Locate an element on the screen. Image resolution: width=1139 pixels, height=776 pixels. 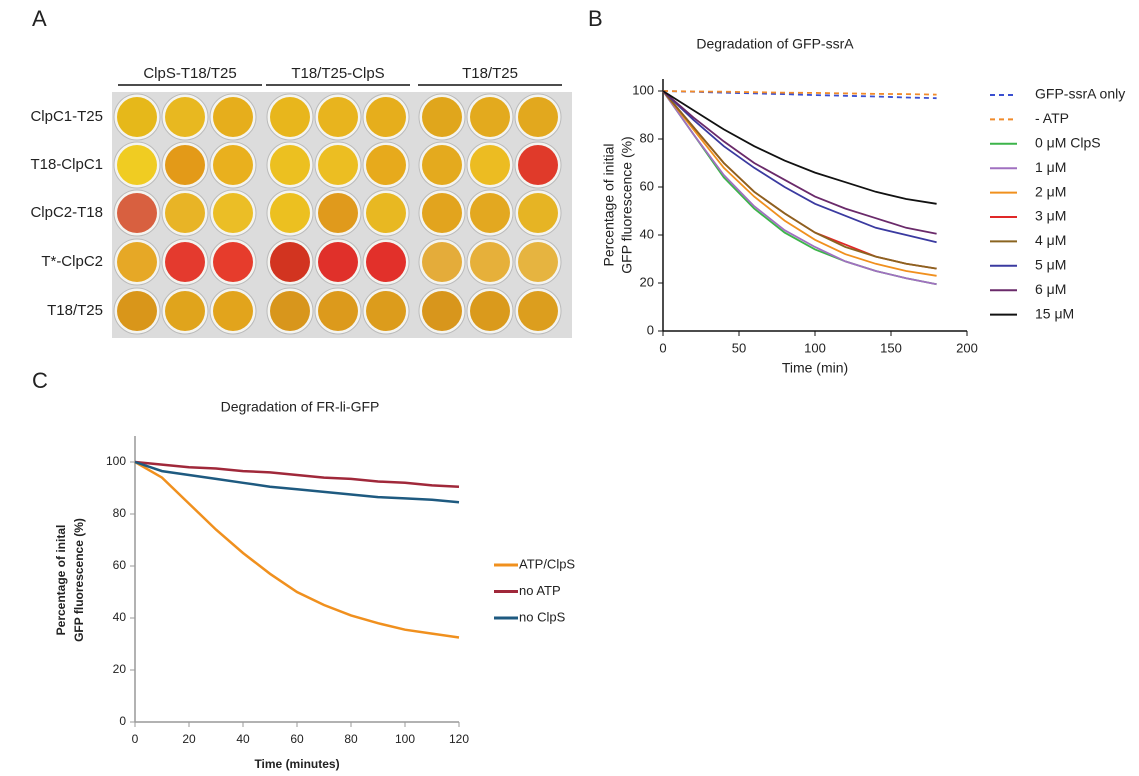
x-axis-label: Time (minutes) is located at coordinates (296, 764).